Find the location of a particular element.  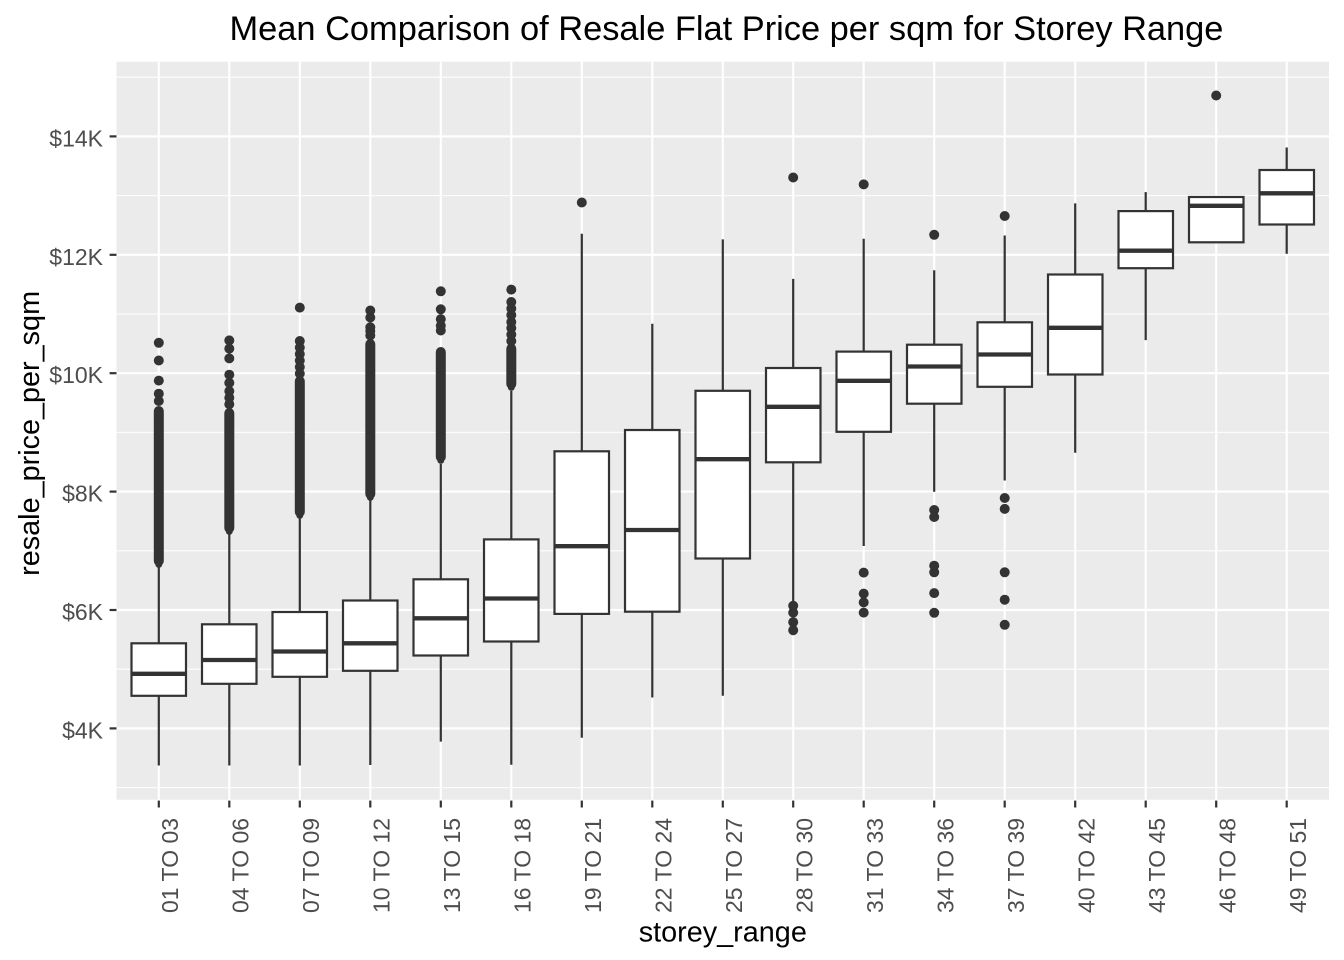

svg-text: 07 TO 09 is located at coordinates (311, 865).